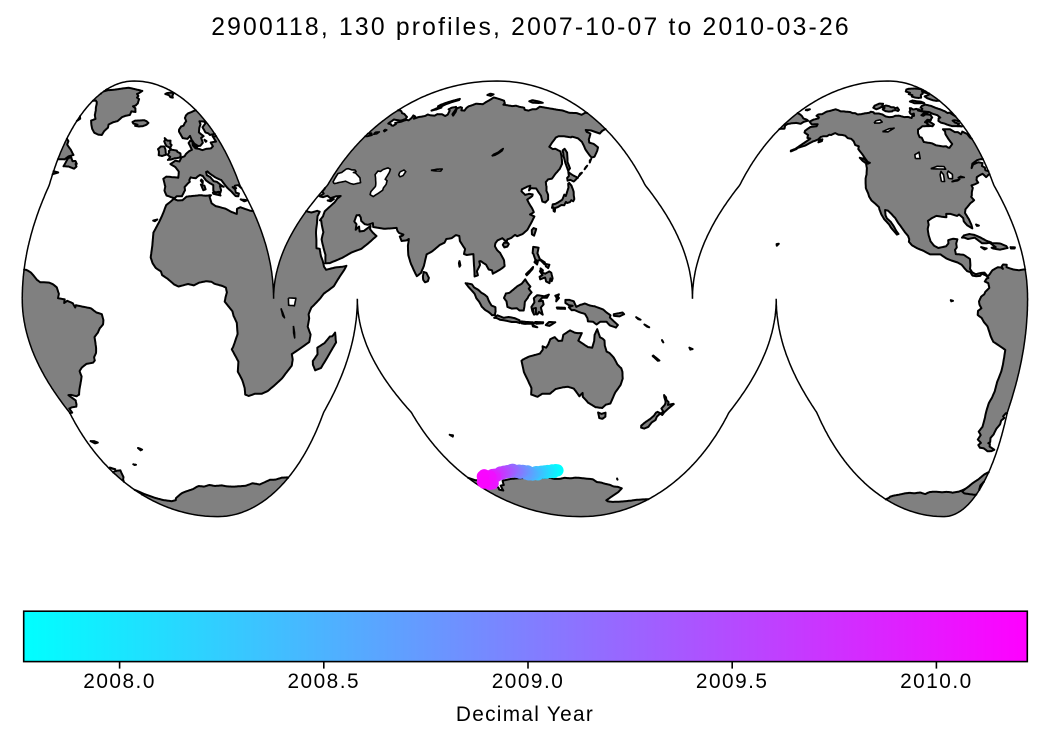  I want to click on svg-text: Decimal Year, so click(525, 714).